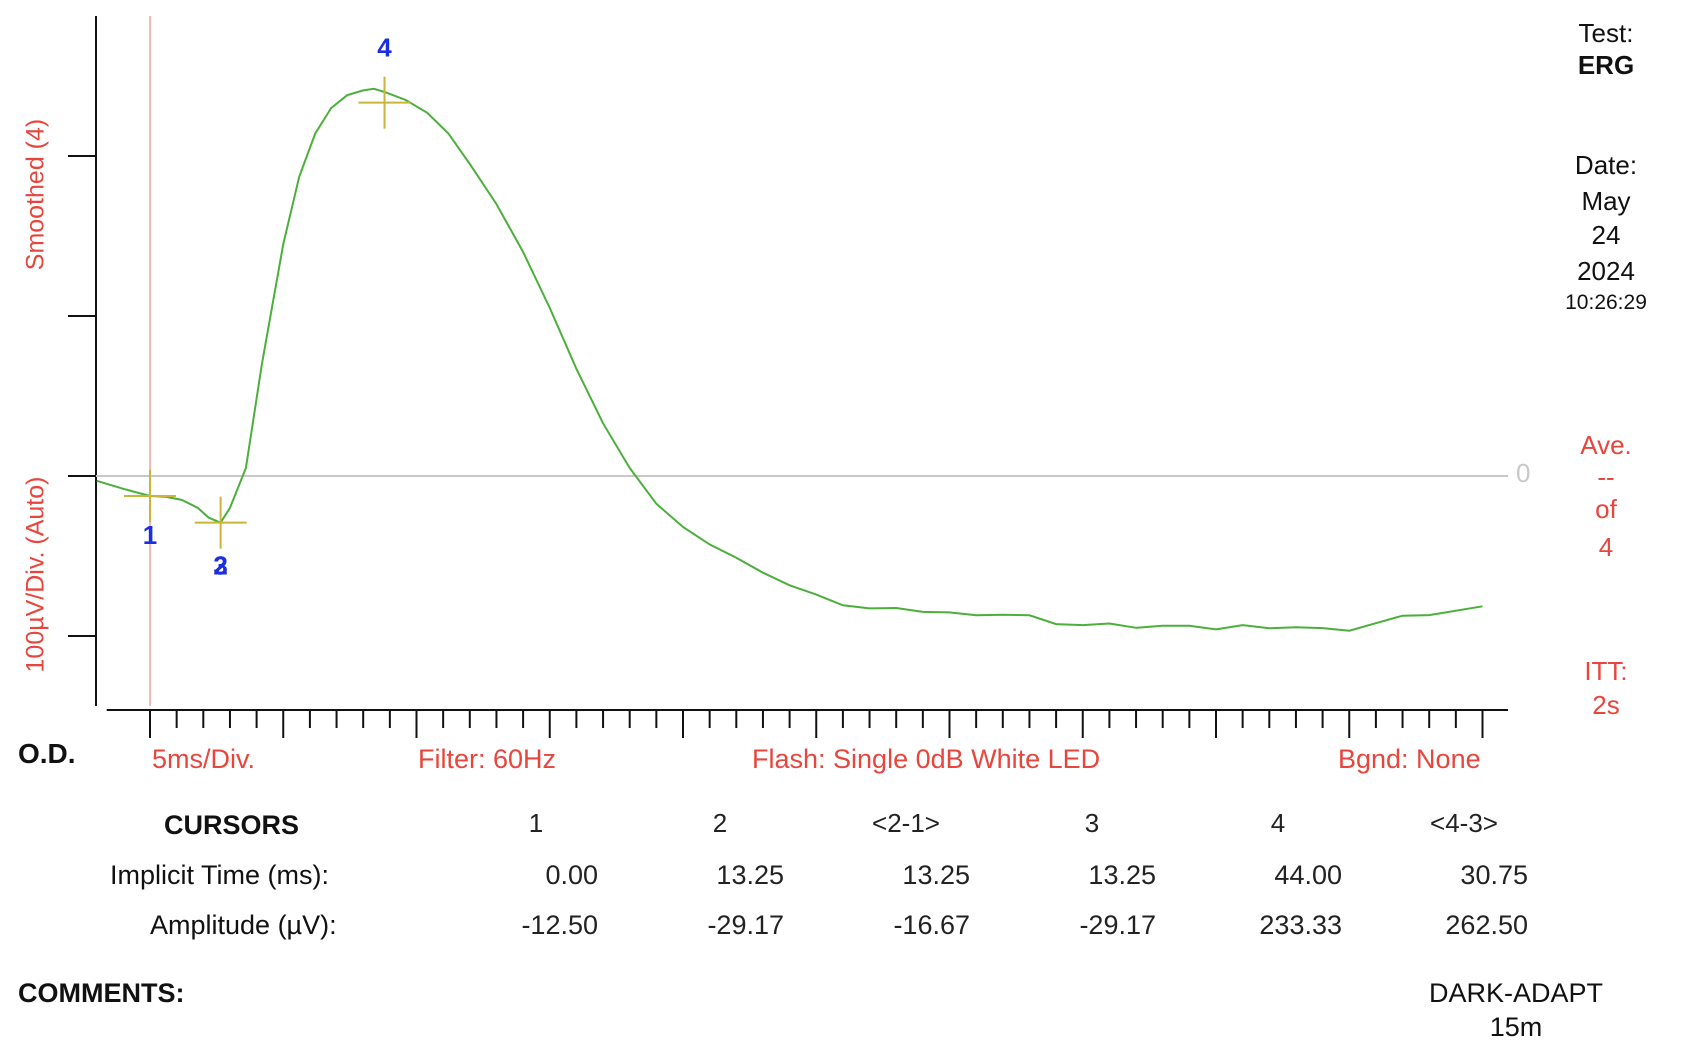 This screenshot has height=1044, width=1696. Describe the element at coordinates (1117, 925) in the screenshot. I see `amplitude-3: -29.17` at that location.